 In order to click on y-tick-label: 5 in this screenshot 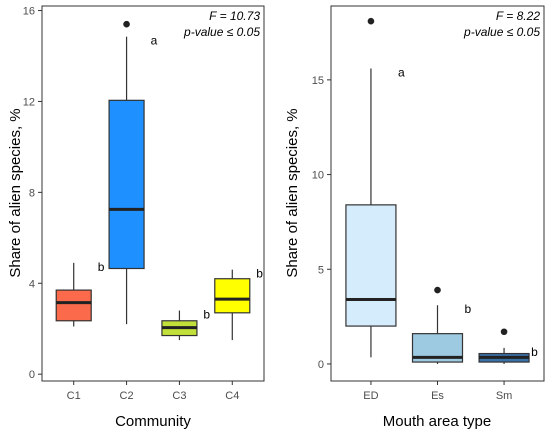, I will do `click(321, 270)`.